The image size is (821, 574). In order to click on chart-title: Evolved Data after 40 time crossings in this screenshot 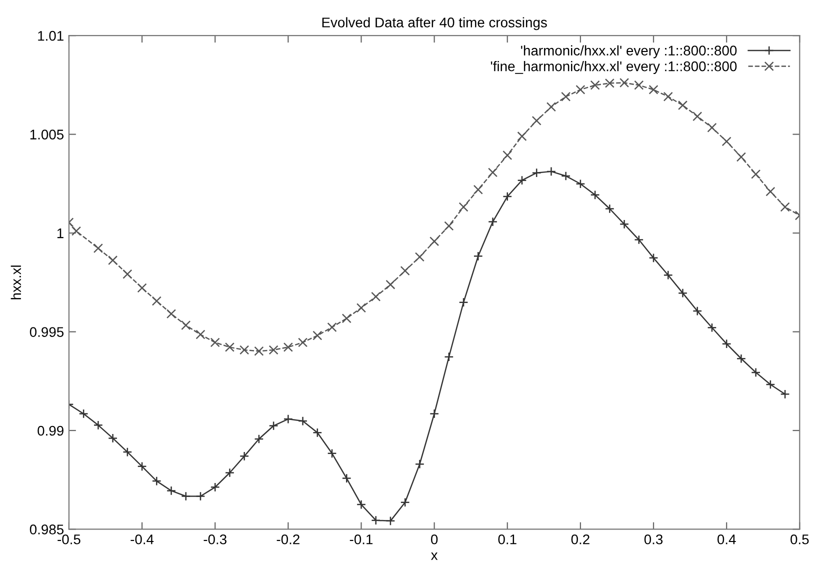, I will do `click(434, 23)`.